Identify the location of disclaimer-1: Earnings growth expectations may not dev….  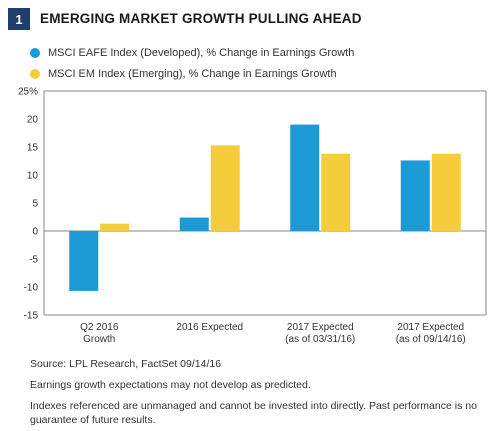
(170, 385).